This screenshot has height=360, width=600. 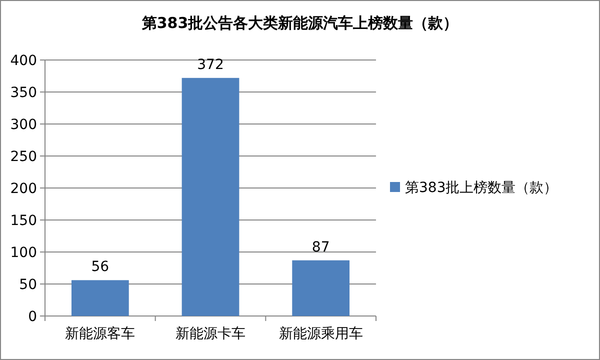 I want to click on legend-label: 第383批上榜数量（款）, so click(x=481, y=188).